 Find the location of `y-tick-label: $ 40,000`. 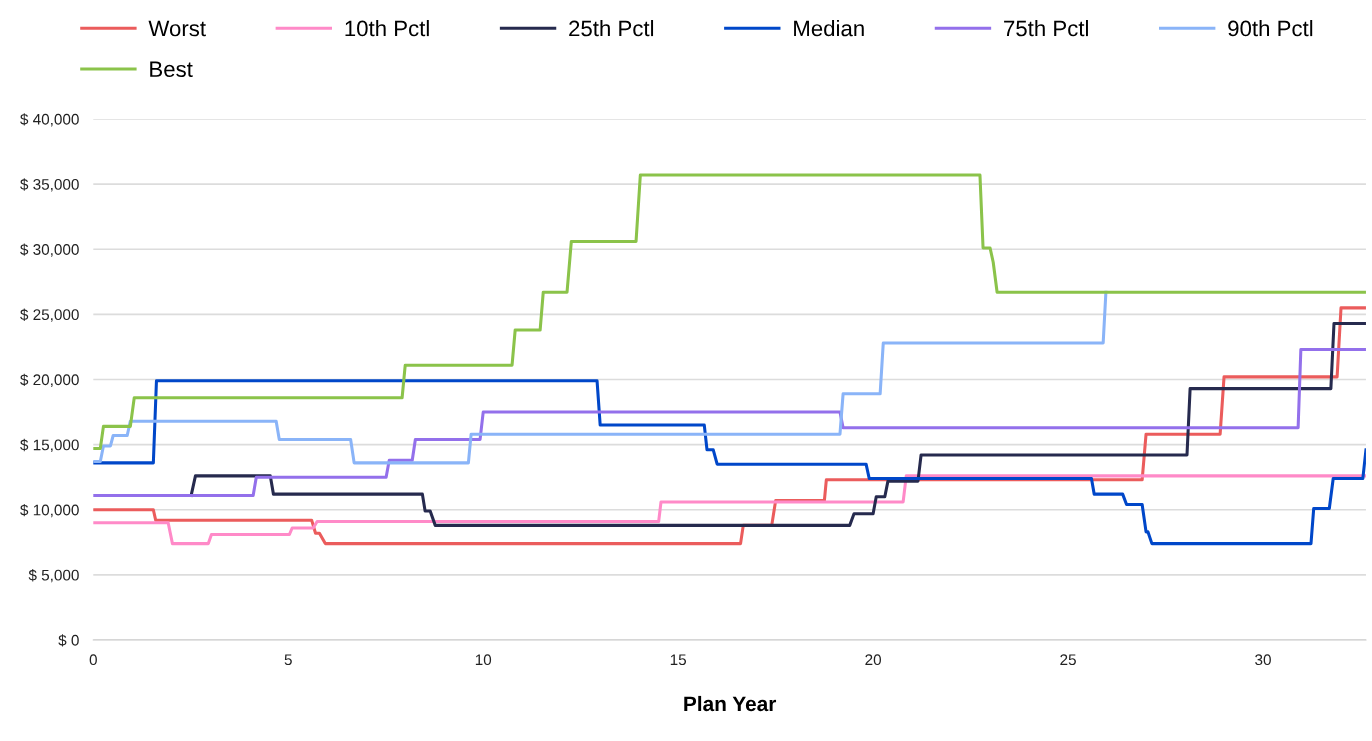

y-tick-label: $ 40,000 is located at coordinates (49, 120).